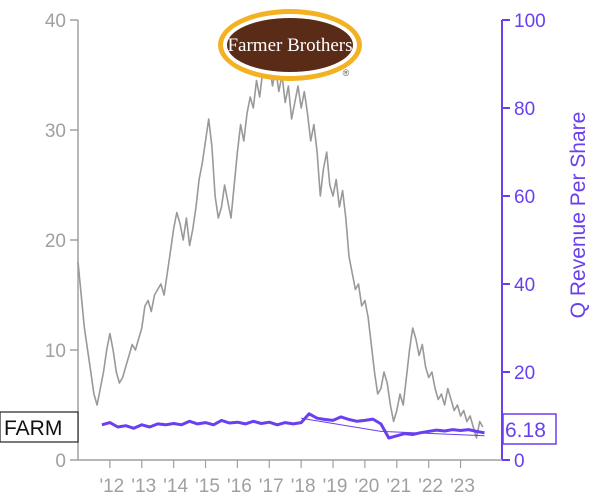 The height and width of the screenshot is (500, 600). I want to click on left-axis-ticks: 0 10 20 30 40, so click(61, 241).